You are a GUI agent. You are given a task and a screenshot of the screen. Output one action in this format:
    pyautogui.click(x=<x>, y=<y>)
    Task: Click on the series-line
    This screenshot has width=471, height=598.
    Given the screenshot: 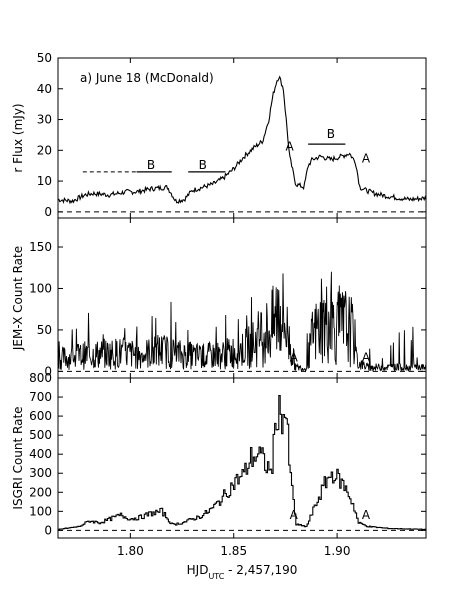 What is the action you would take?
    pyautogui.click(x=242, y=322)
    